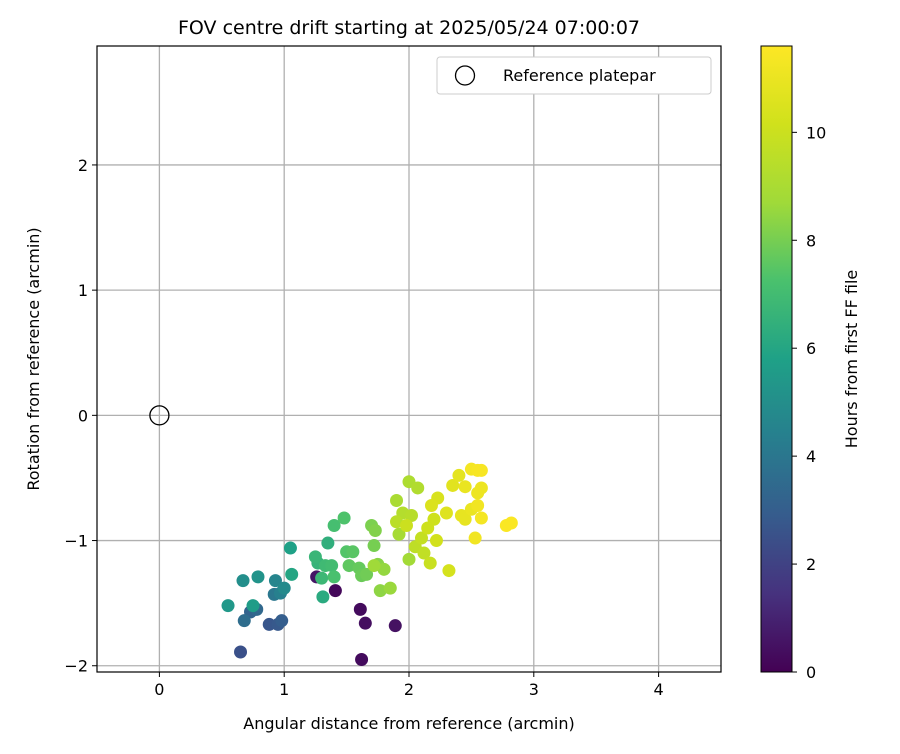 This screenshot has height=754, width=900. I want to click on colorbar-tick-label: 0, so click(811, 672).